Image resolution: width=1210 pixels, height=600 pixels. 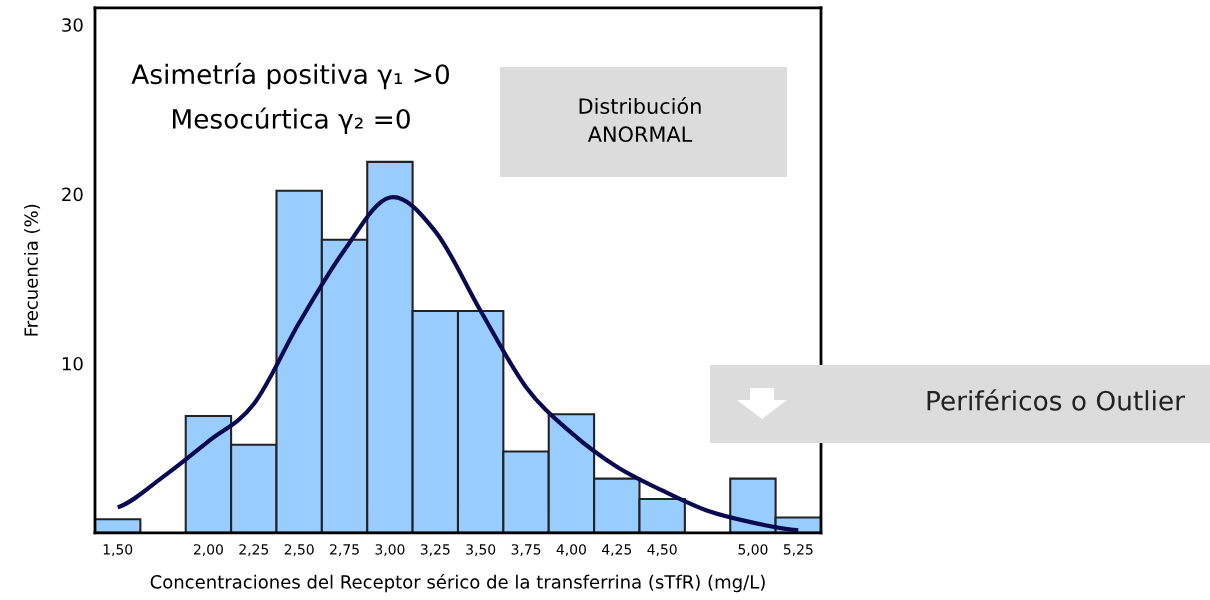 What do you see at coordinates (72, 194) in the screenshot?
I see `y-tick-label: 20` at bounding box center [72, 194].